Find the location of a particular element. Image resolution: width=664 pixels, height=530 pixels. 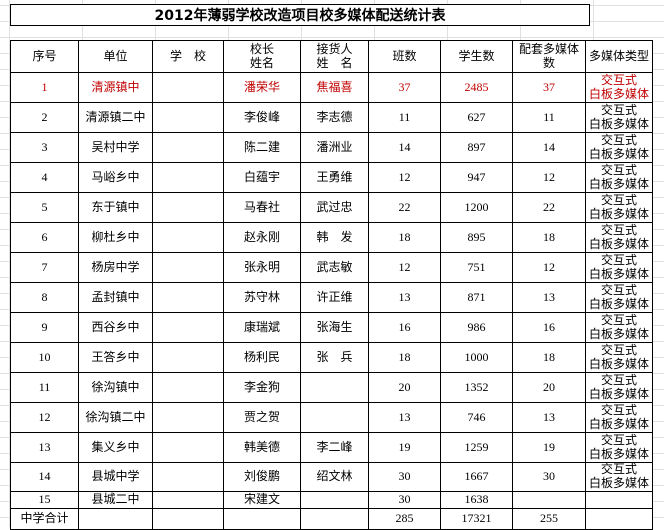

cell-unit: 杨房中学 is located at coordinates (115, 267).